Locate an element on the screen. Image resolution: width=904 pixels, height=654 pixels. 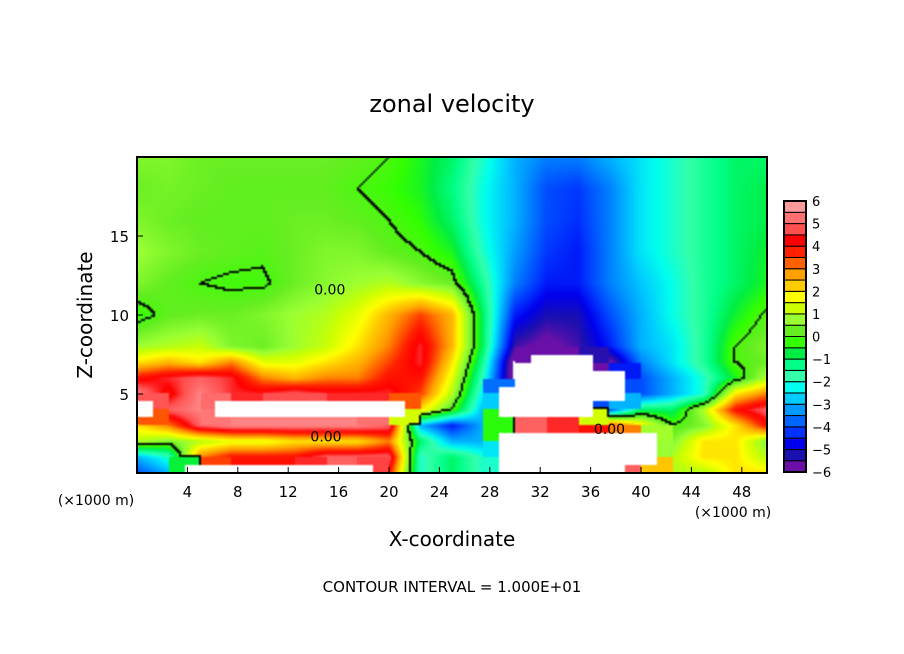
x-tick-label: 12 is located at coordinates (288, 492).